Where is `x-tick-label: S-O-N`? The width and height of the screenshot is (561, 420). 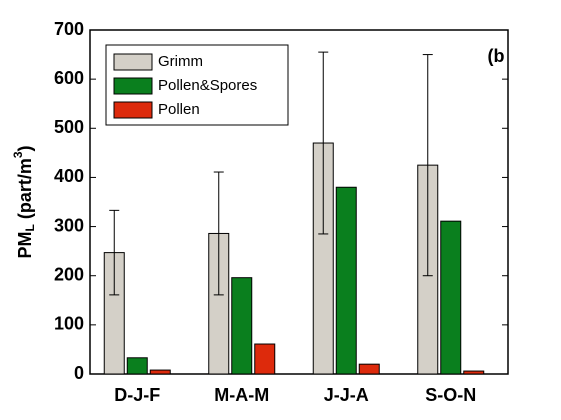 x-tick-label: S-O-N is located at coordinates (450, 395).